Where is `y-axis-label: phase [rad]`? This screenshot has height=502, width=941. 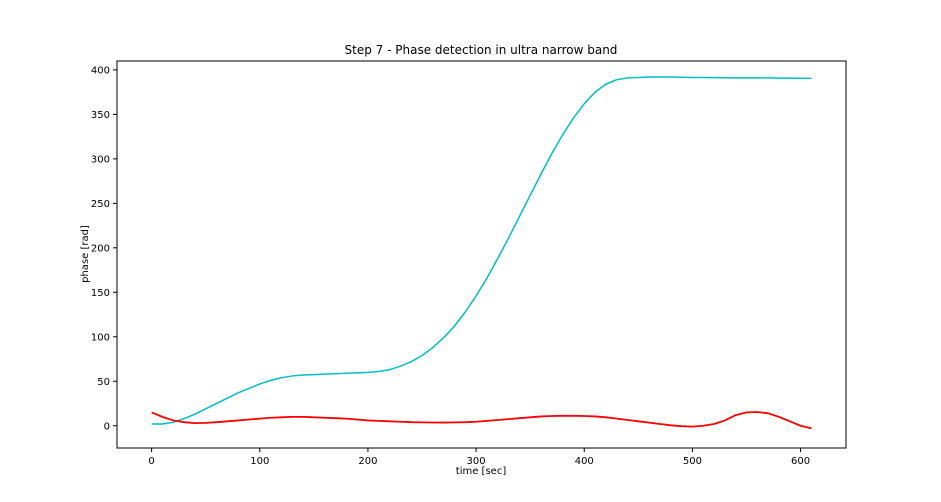 y-axis-label: phase [rad] is located at coordinates (85, 254).